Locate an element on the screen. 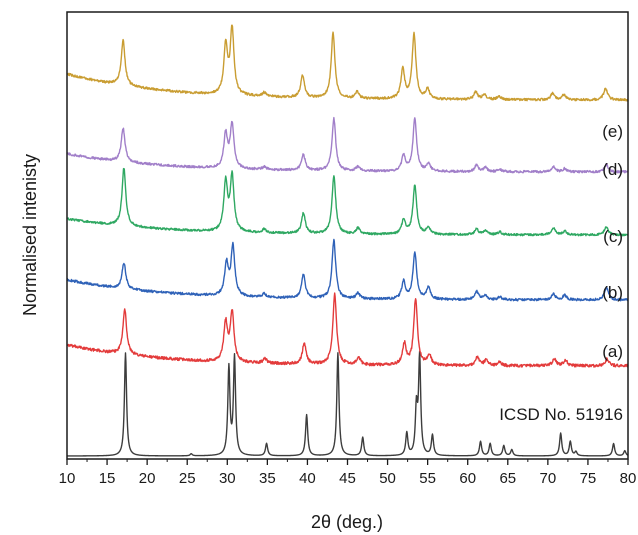  series-line-d is located at coordinates (347, 145).